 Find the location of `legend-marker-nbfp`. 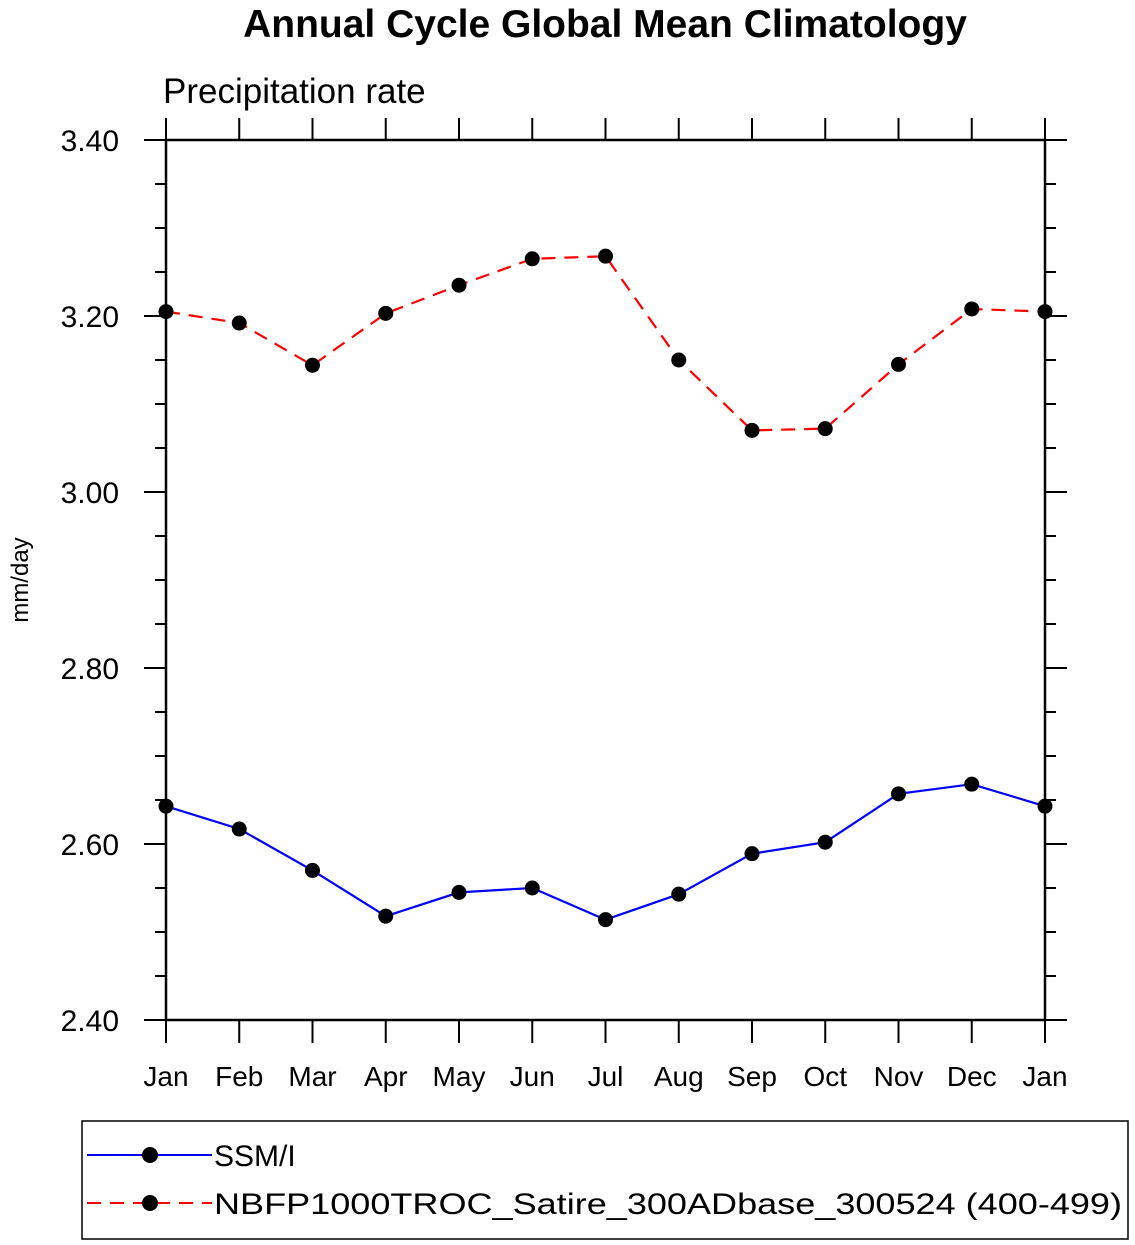

legend-marker-nbfp is located at coordinates (150, 1203).